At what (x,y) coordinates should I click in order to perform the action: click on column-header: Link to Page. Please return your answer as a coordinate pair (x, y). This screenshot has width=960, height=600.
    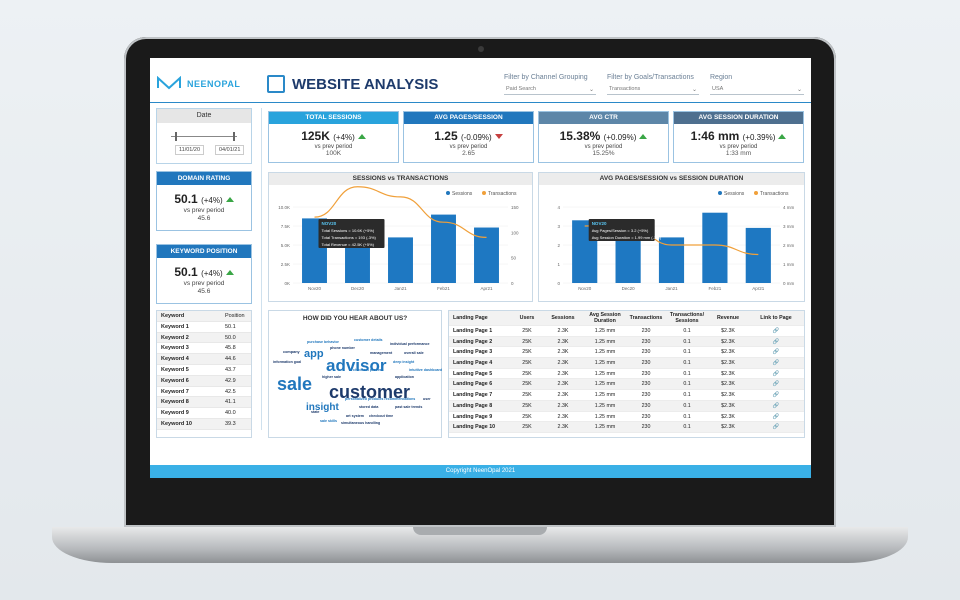
    Looking at the image, I should click on (776, 318).